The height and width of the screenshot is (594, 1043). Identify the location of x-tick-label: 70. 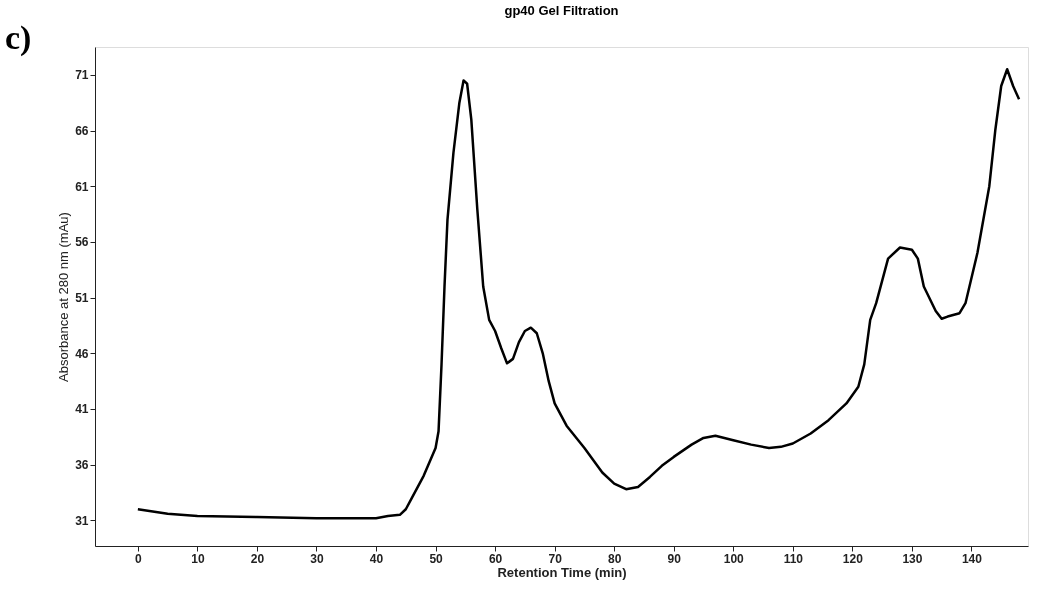
(555, 558).